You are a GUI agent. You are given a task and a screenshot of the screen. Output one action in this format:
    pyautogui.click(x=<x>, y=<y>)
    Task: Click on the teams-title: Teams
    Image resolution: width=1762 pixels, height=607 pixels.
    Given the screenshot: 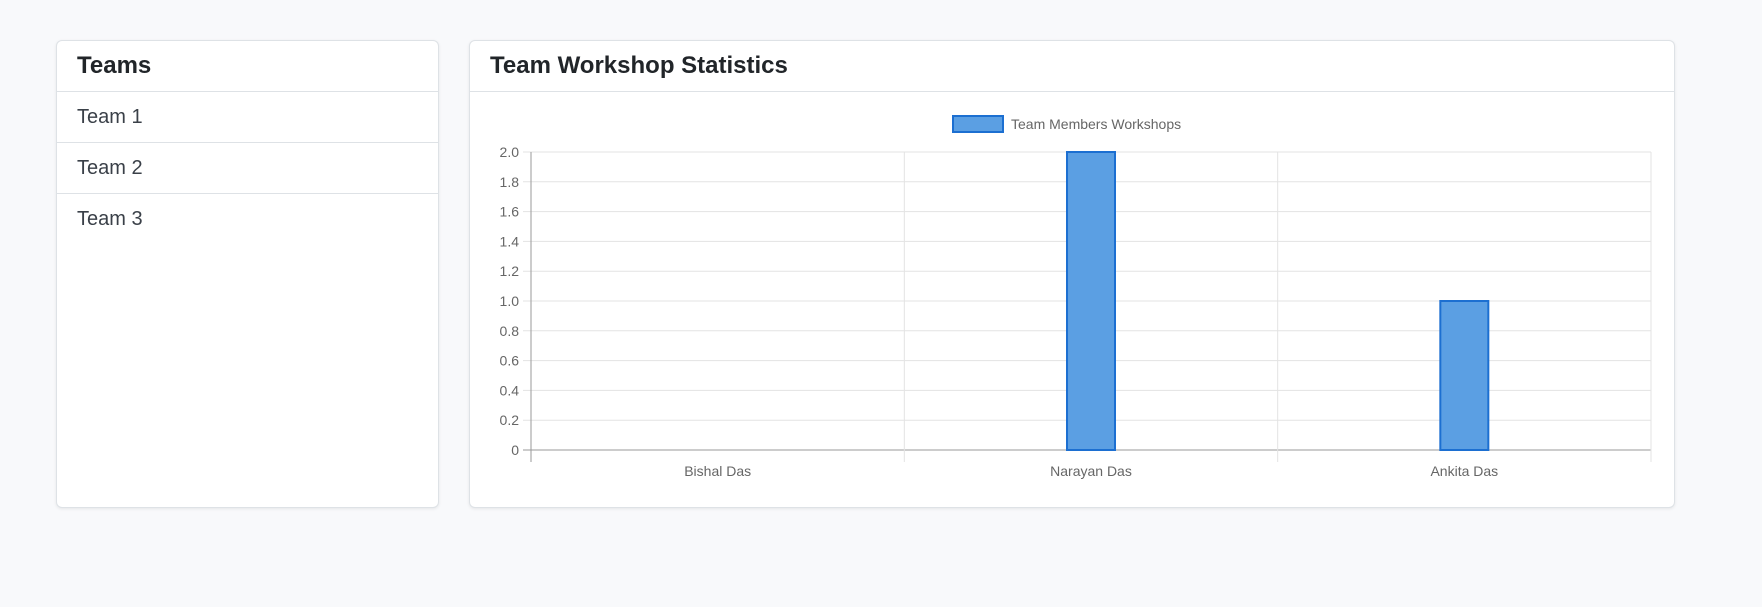 What is the action you would take?
    pyautogui.click(x=247, y=66)
    